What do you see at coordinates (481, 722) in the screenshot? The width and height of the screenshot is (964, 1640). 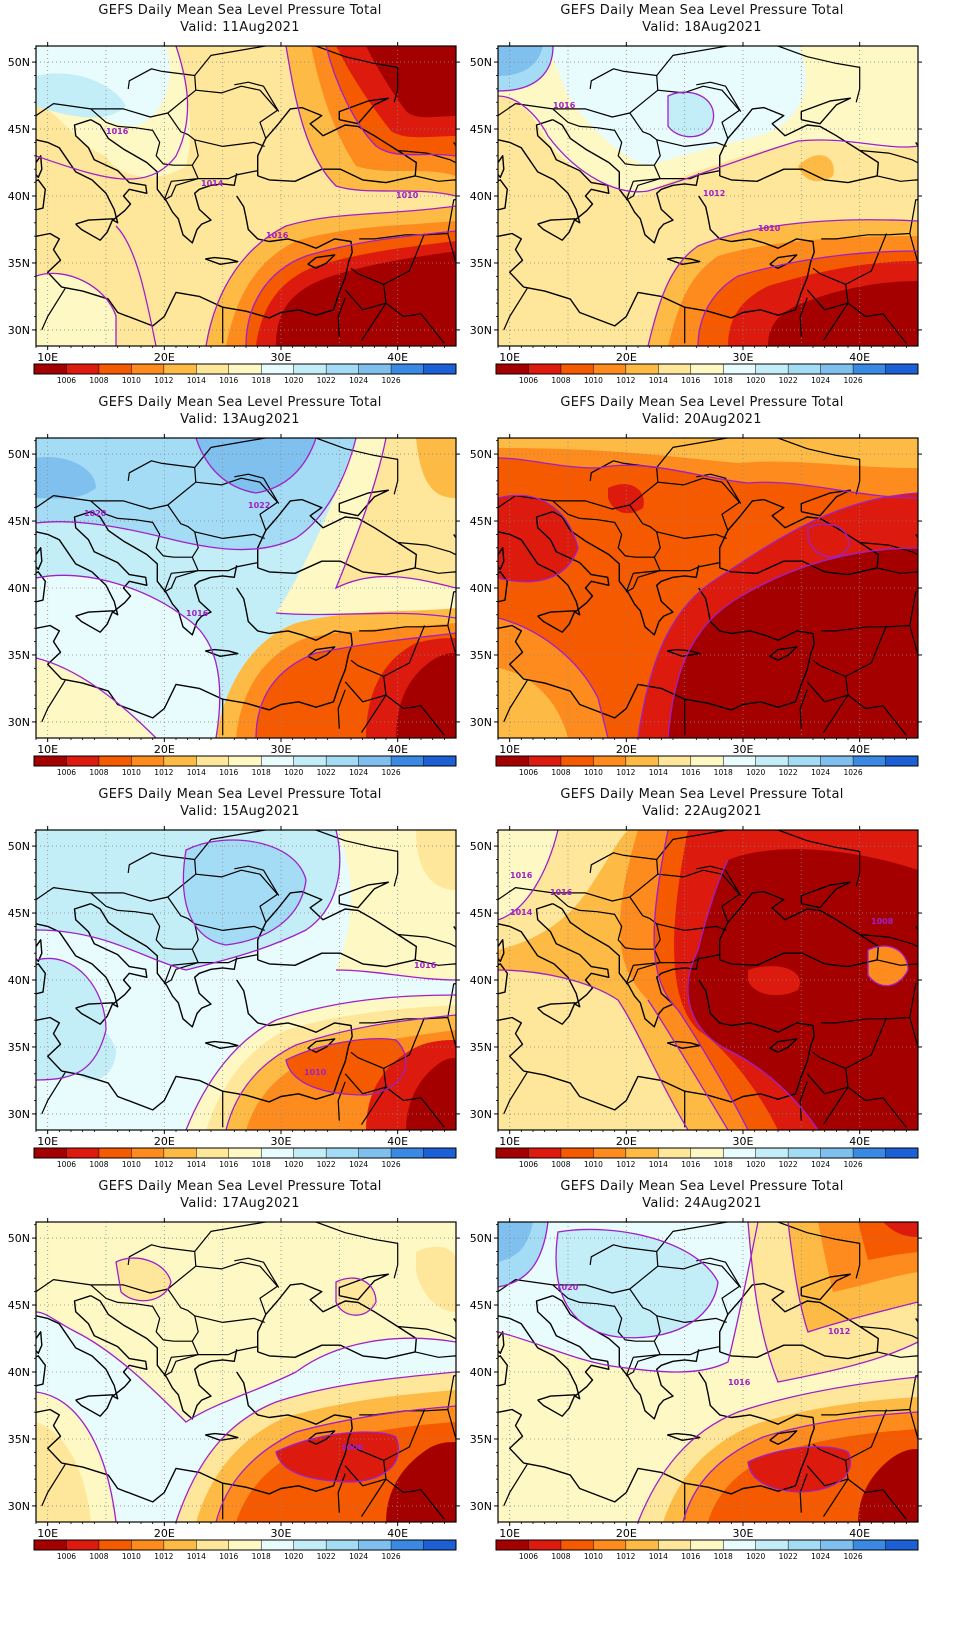 I see `lat-label: 30N` at bounding box center [481, 722].